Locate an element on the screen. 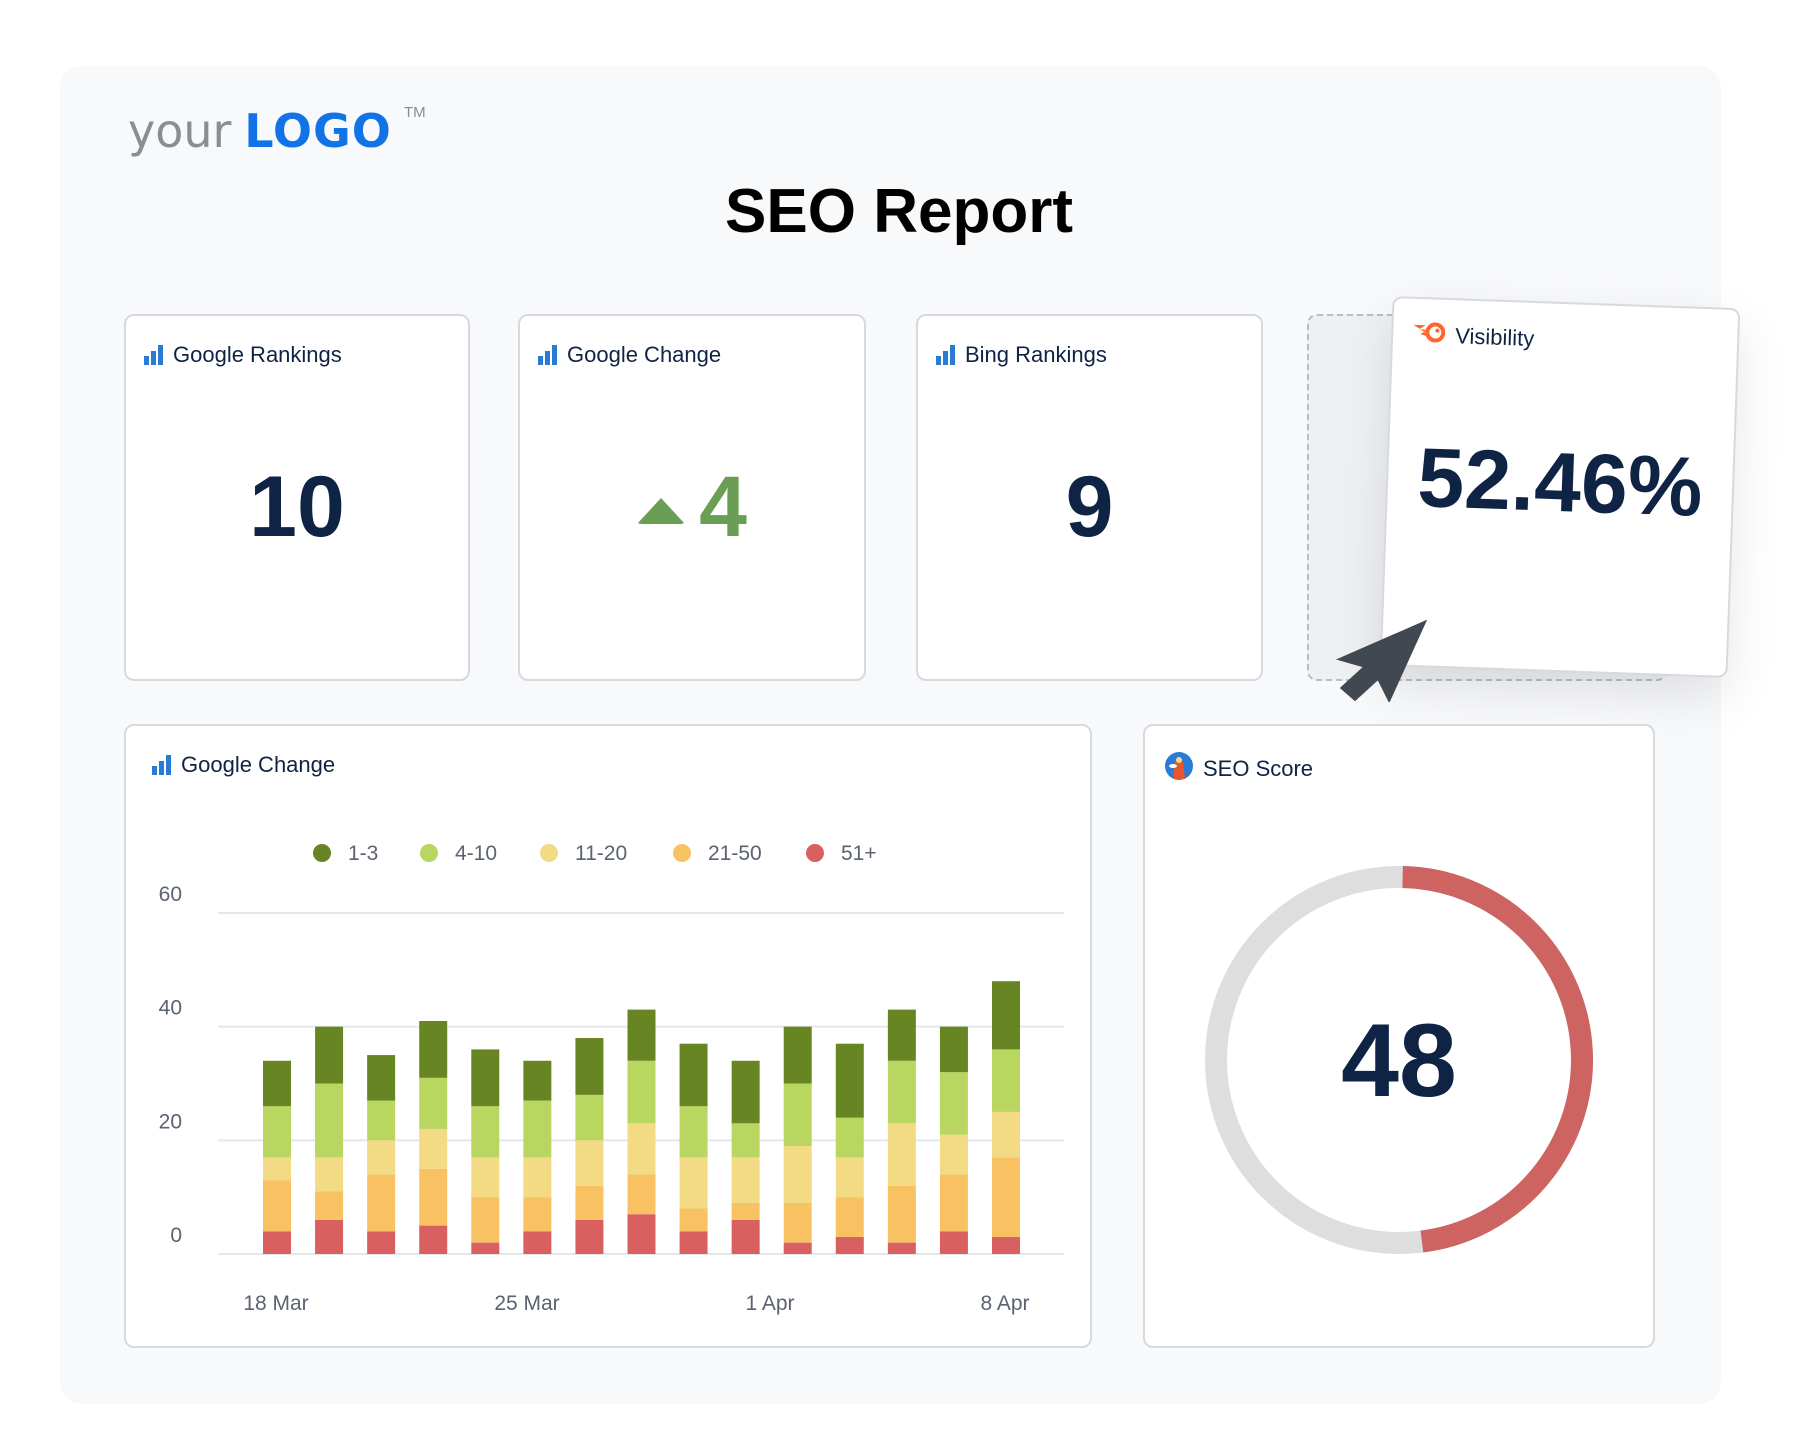 This screenshot has width=1798, height=1454. card-label: Bing Rankings is located at coordinates (1036, 354).